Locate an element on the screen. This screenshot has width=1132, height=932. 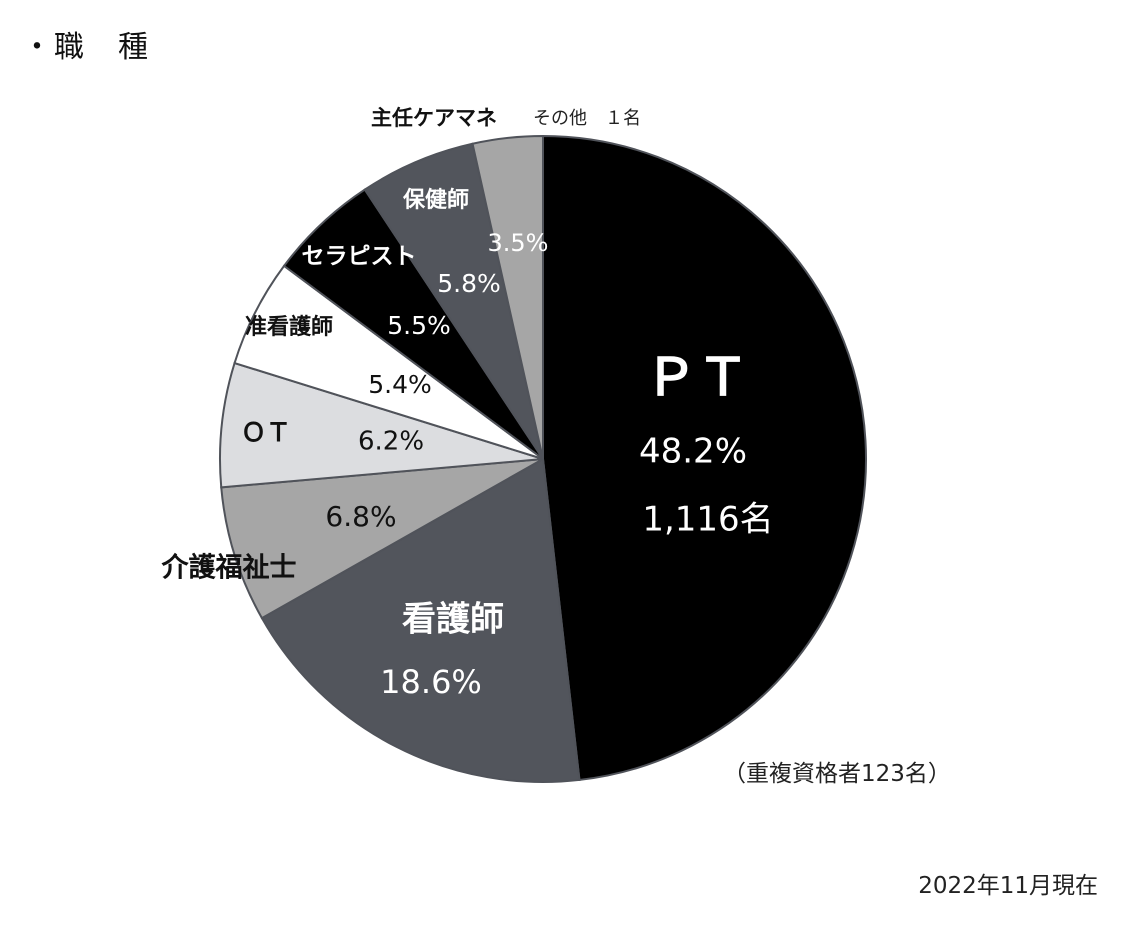
duplicate-qualification-note: （重複資格者123名） is located at coordinates (837, 774).